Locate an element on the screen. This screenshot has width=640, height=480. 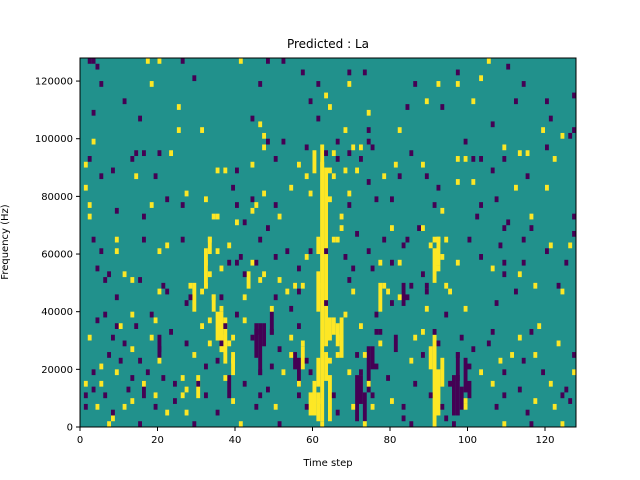
x-tick-label: 100 is located at coordinates (467, 440).